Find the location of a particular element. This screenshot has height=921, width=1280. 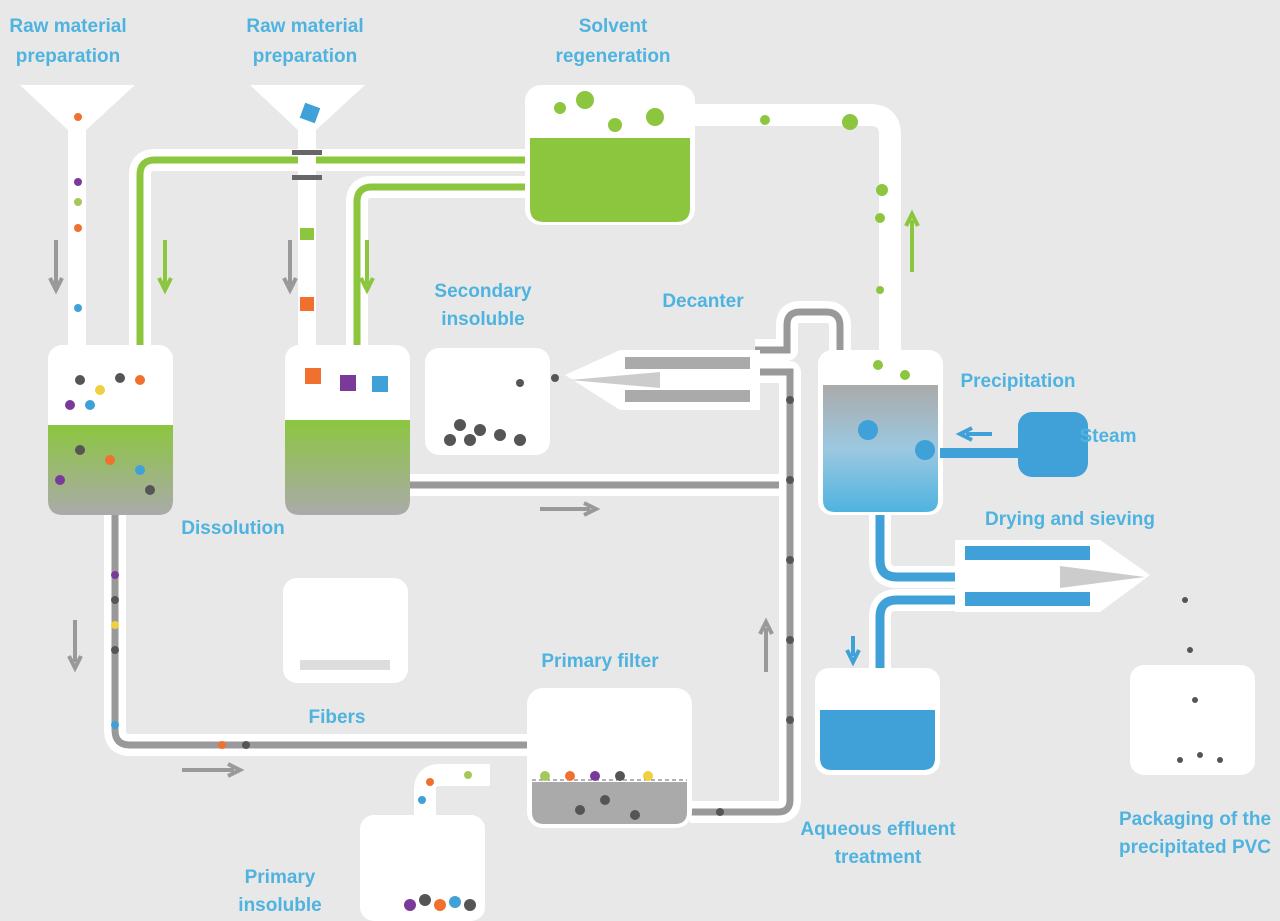

label: treatment is located at coordinates (878, 857).